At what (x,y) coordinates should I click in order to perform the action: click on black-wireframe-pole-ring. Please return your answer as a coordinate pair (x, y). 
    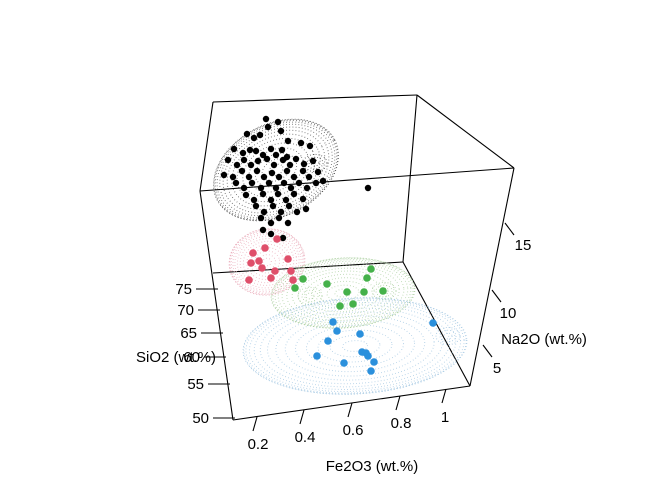
    Looking at the image, I should click on (315, 163).